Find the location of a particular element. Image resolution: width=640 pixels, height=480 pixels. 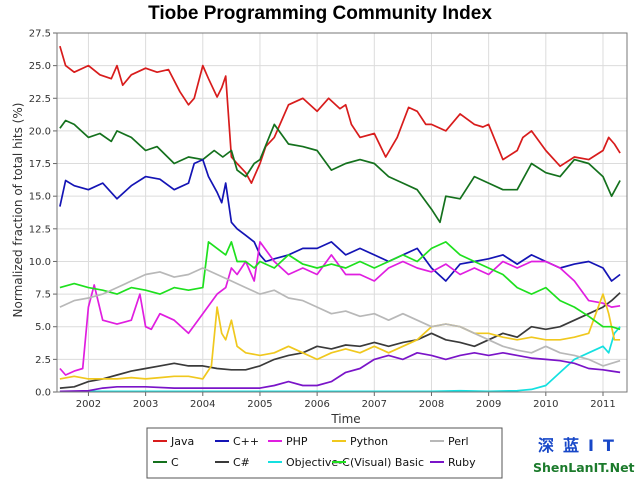

legend-box is located at coordinates (324, 453).